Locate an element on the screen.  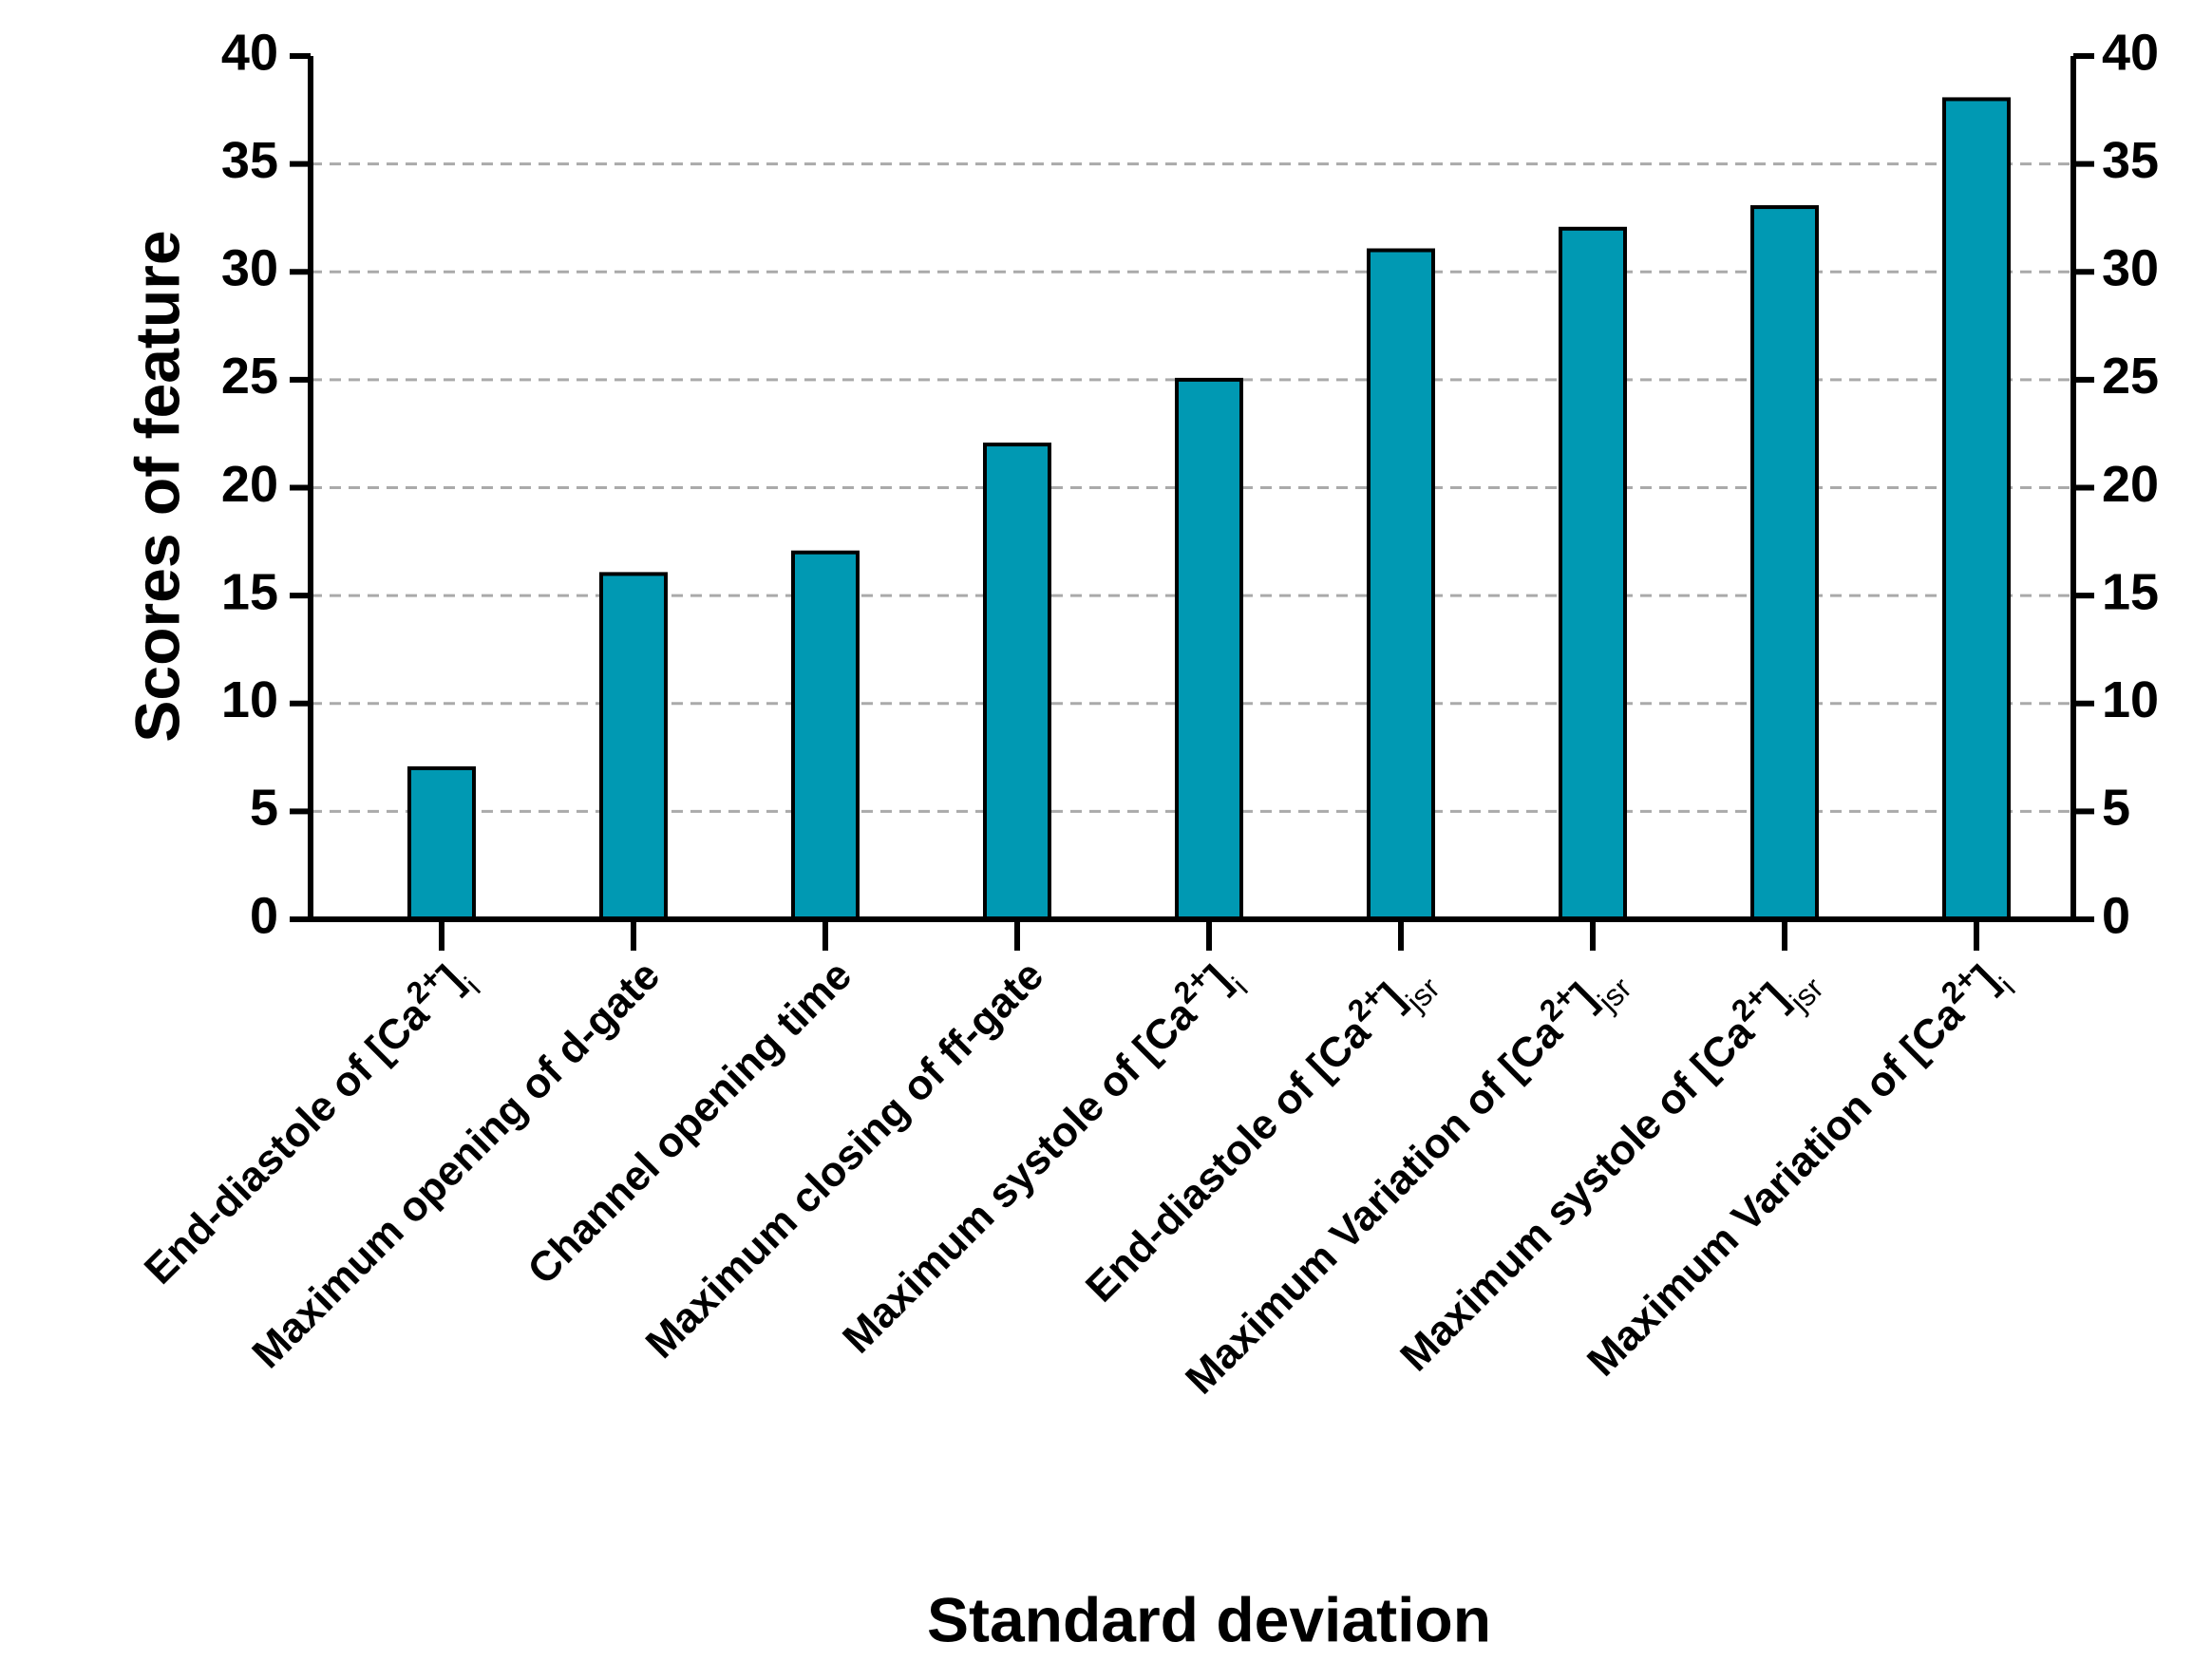
y2-tick-label: 5 is located at coordinates (2116, 809).